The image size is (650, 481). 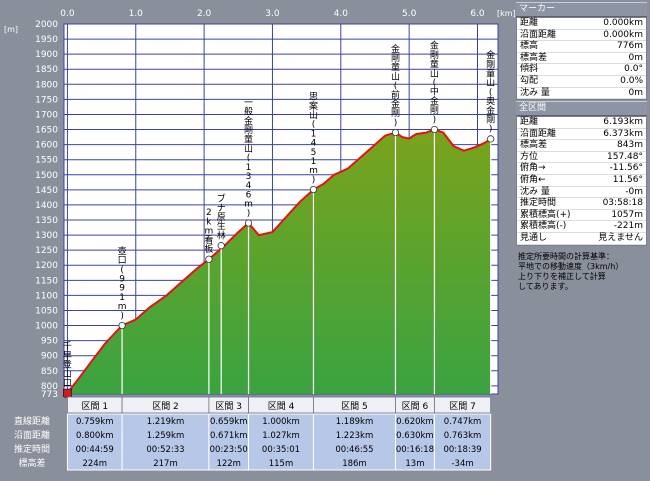 What do you see at coordinates (49, 357) in the screenshot?
I see `y-tick-label: 900` at bounding box center [49, 357].